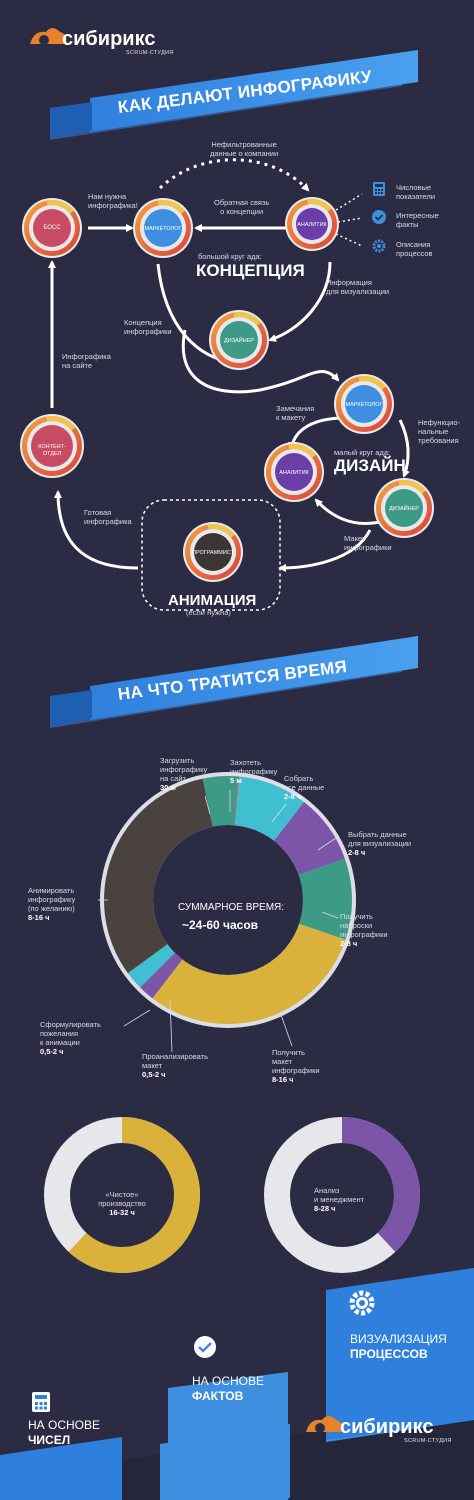  What do you see at coordinates (417, 220) in the screenshot?
I see `legend-facts: Интересные факты` at bounding box center [417, 220].